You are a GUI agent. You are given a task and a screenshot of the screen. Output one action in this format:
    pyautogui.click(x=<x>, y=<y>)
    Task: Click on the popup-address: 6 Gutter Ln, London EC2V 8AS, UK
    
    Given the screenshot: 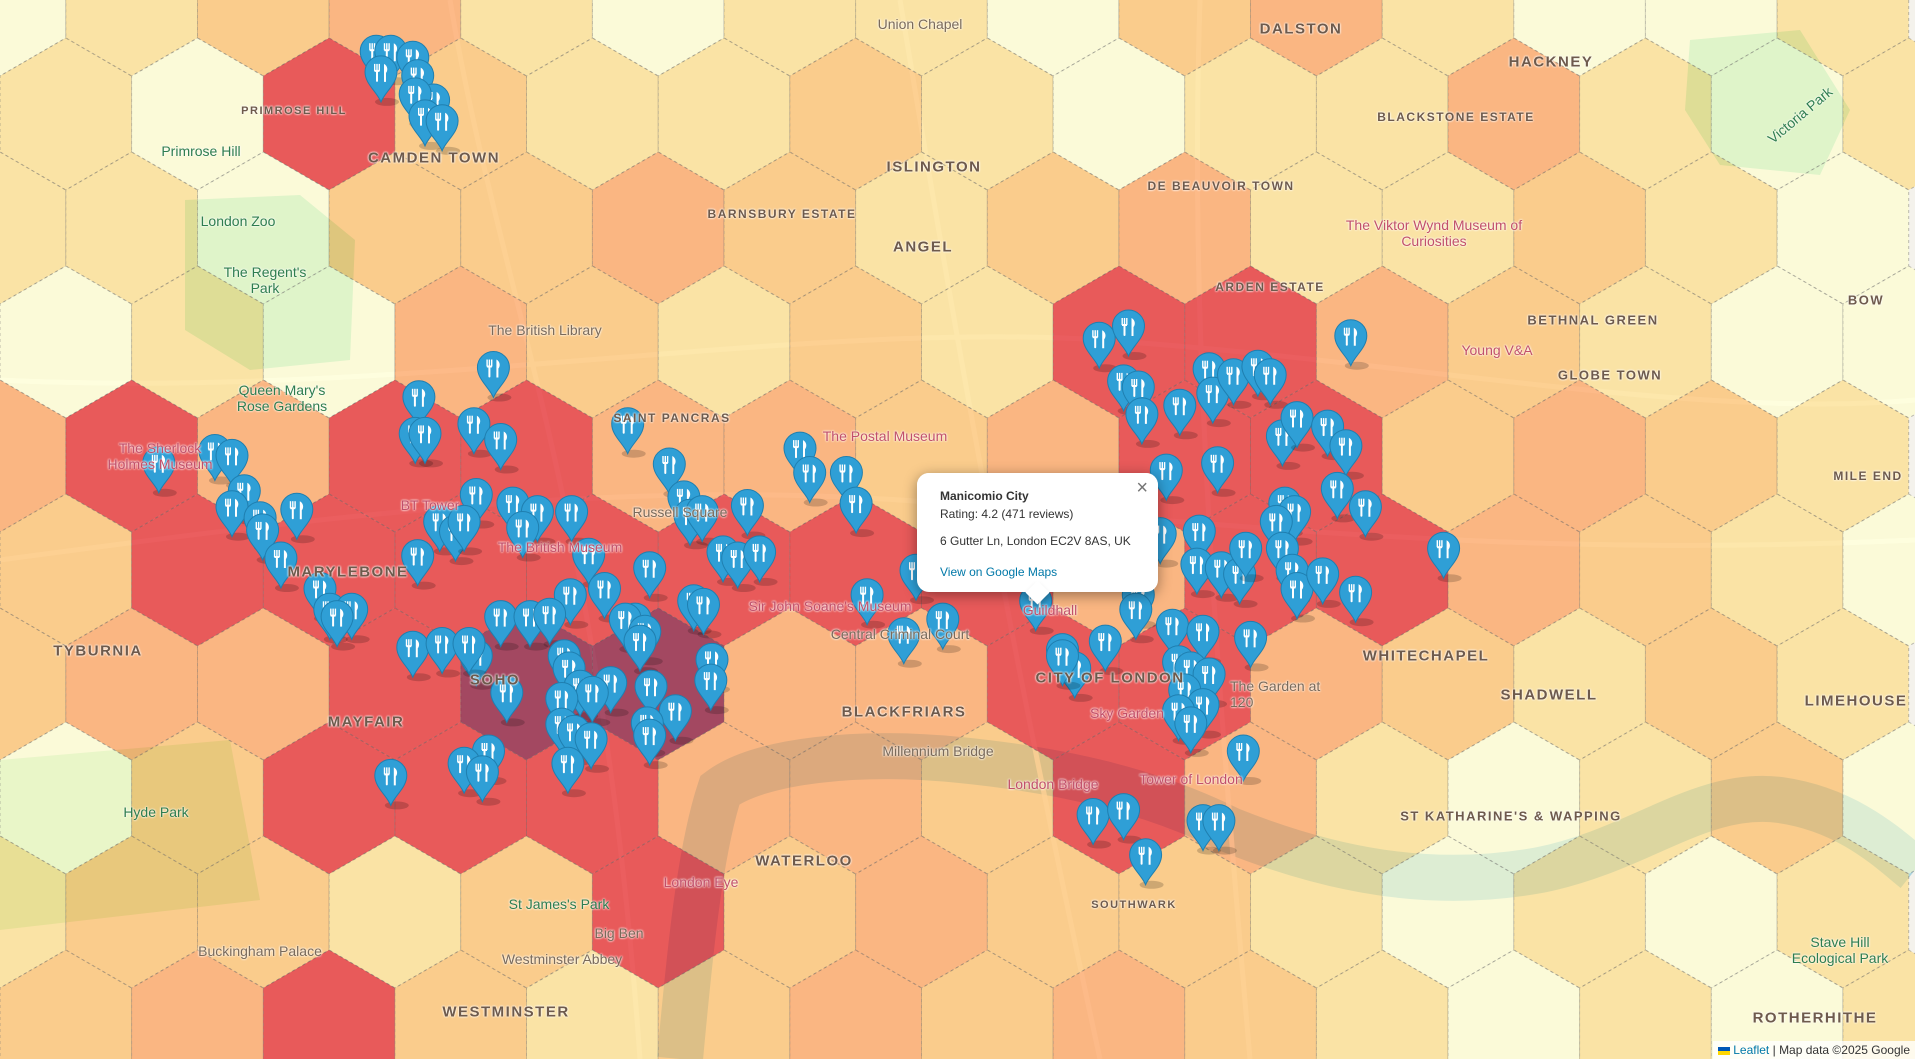 What is the action you would take?
    pyautogui.click(x=1035, y=541)
    